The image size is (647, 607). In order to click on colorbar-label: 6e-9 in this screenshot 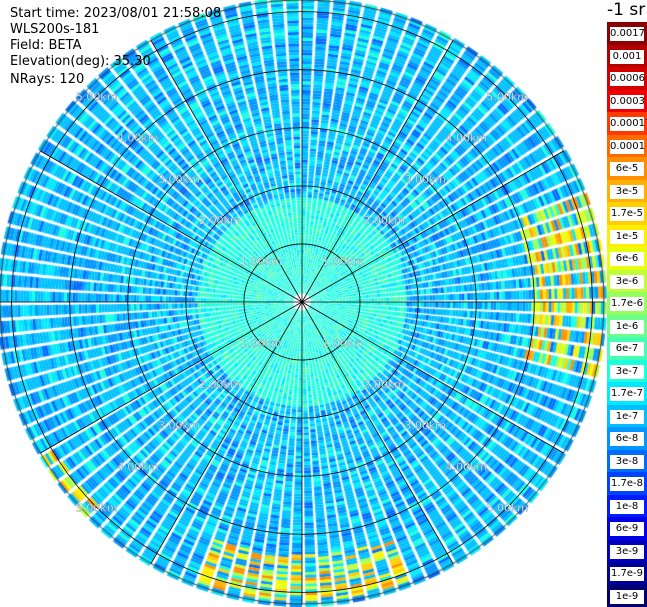, I will do `click(627, 529)`.